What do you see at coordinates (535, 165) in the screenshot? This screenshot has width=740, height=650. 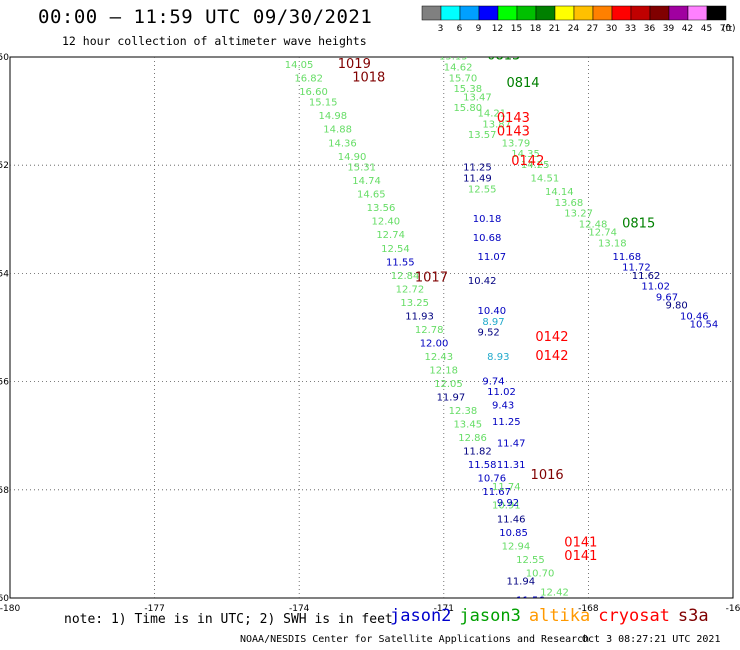 I see `swh-point: 14.25` at bounding box center [535, 165].